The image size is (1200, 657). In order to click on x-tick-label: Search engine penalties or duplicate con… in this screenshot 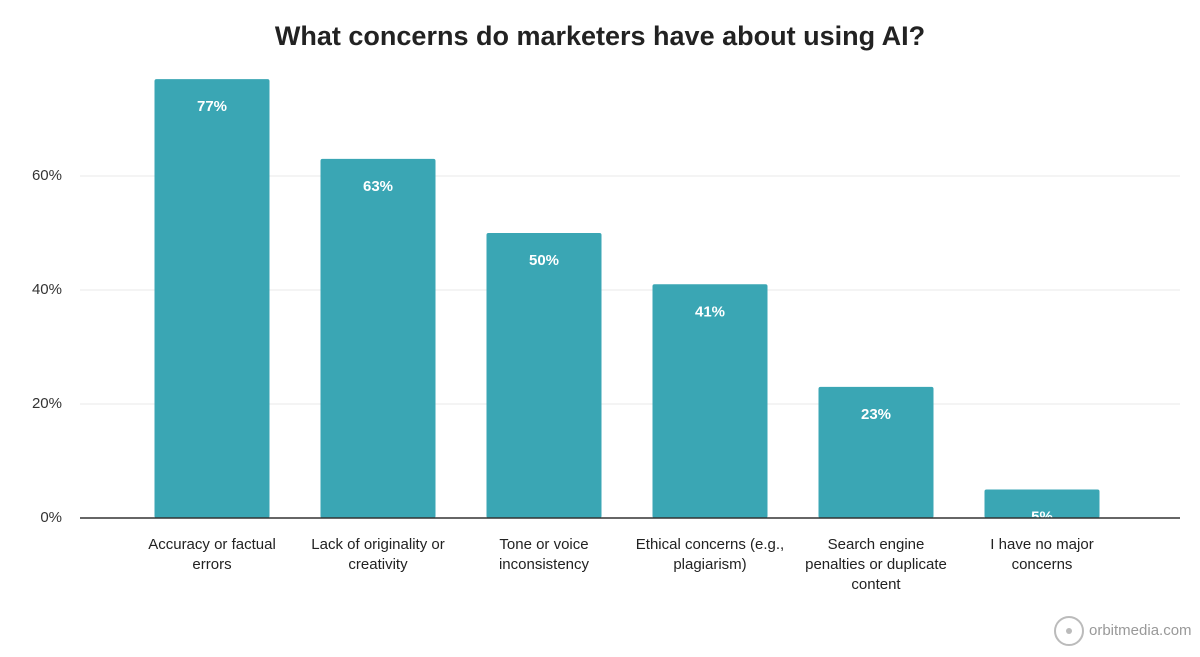, I will do `click(876, 564)`.